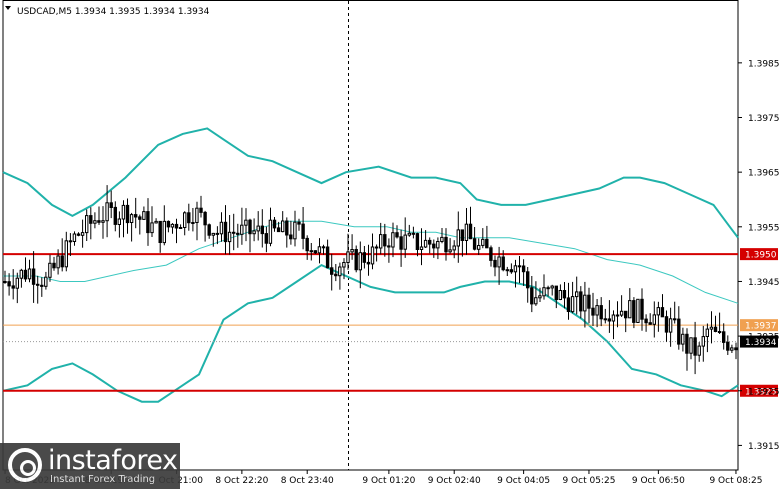 Image resolution: width=781 pixels, height=493 pixels. Describe the element at coordinates (761, 256) in the screenshot. I see `level-price-label: 1.3950` at that location.